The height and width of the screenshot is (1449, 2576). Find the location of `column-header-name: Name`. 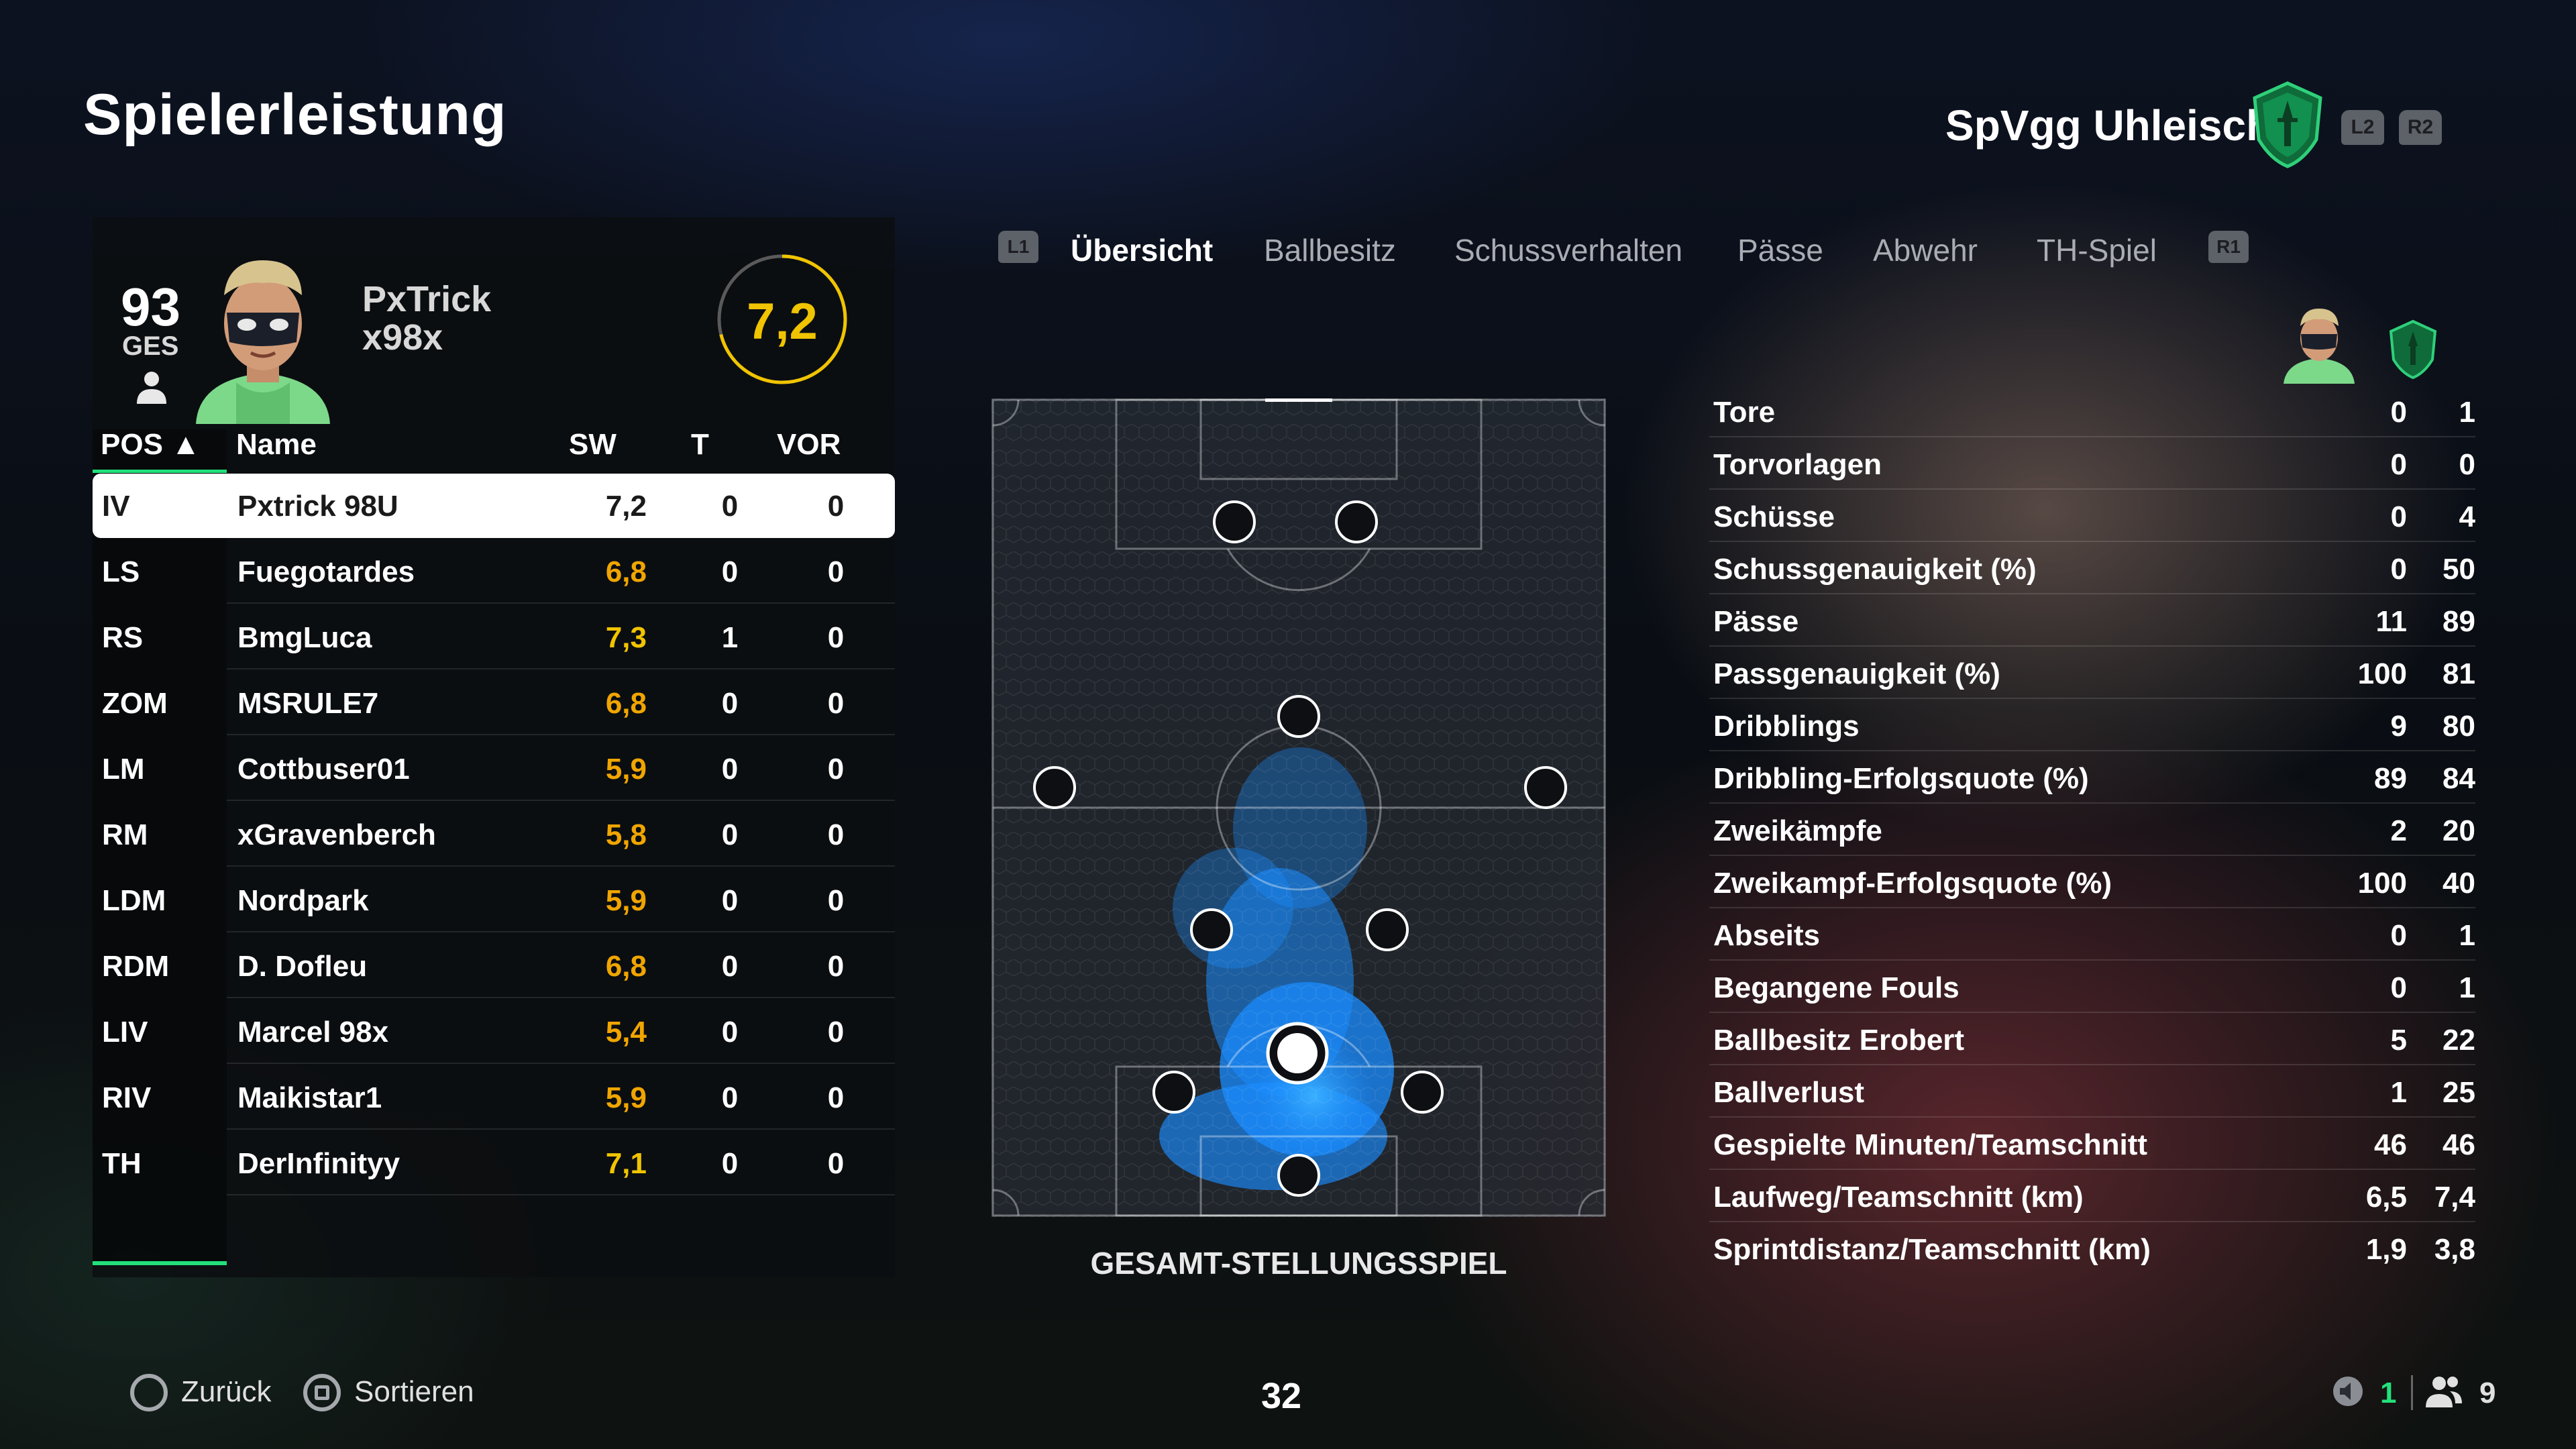

column-header-name: Name is located at coordinates (276, 444).